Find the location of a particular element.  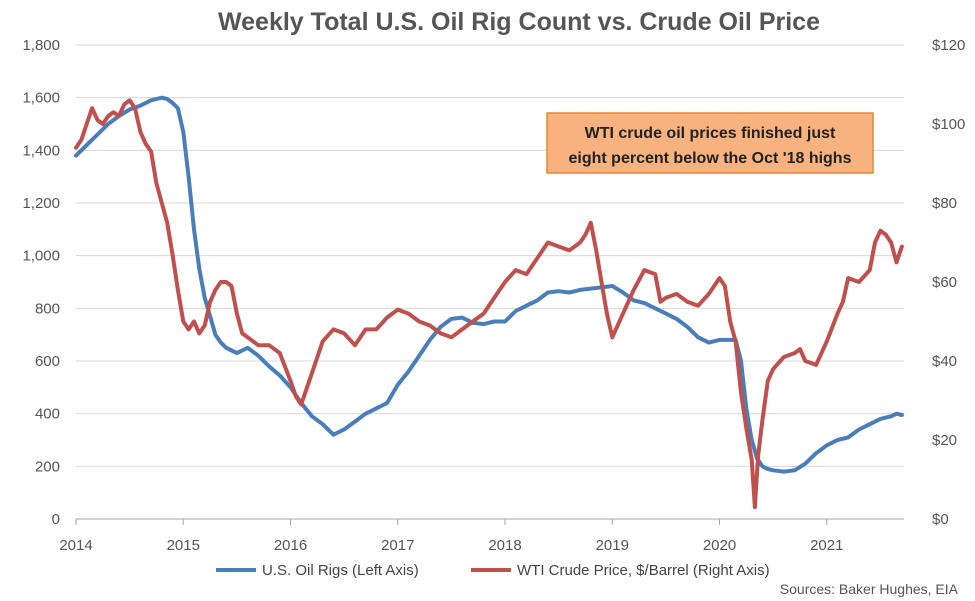

legend-label-rigs: U.S. Oil Rigs (Left Axis) is located at coordinates (340, 570).